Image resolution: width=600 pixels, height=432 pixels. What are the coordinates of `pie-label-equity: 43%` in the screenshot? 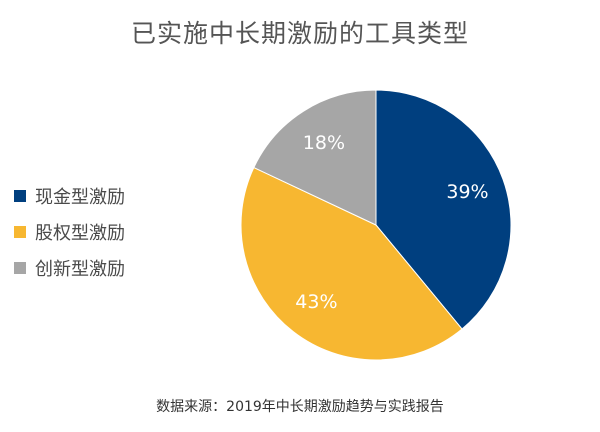 It's located at (316, 302).